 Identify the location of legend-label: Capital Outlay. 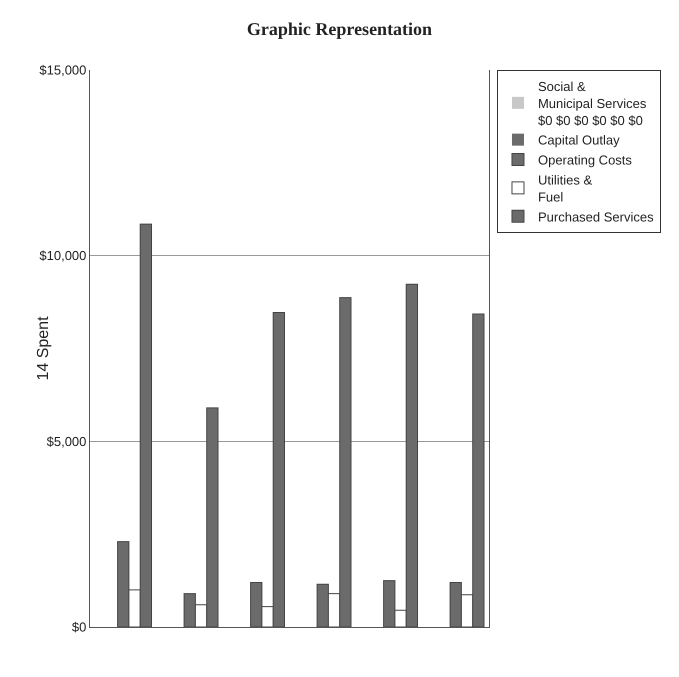
(579, 140).